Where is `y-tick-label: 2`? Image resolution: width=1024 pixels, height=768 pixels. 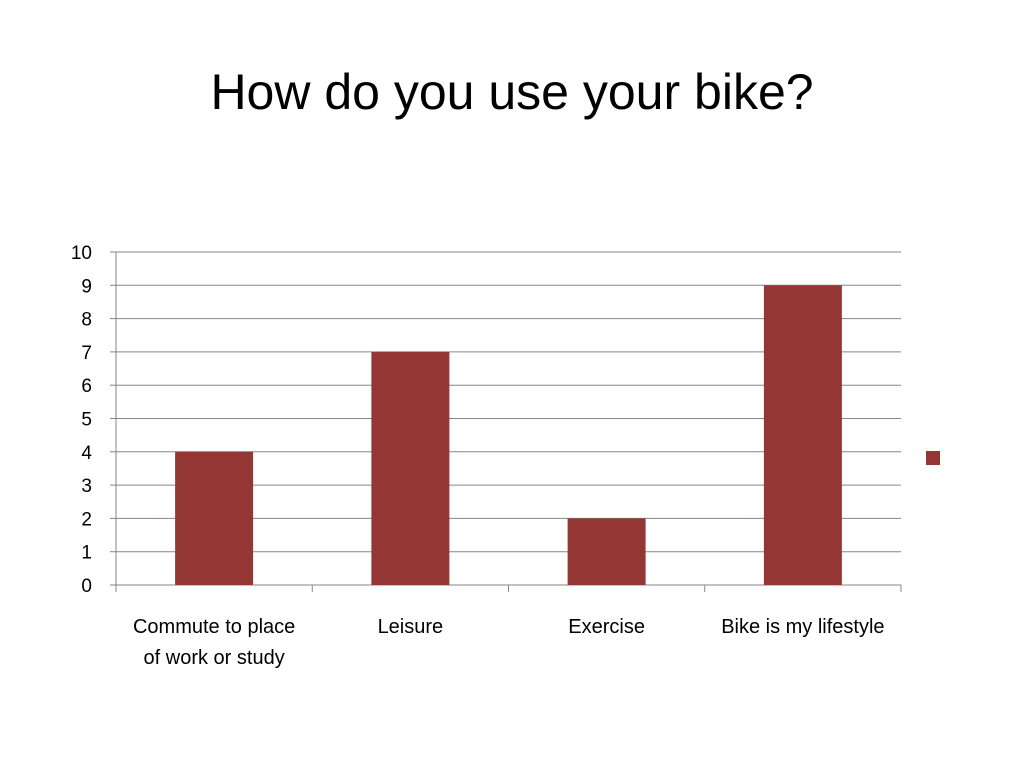 y-tick-label: 2 is located at coordinates (86, 519).